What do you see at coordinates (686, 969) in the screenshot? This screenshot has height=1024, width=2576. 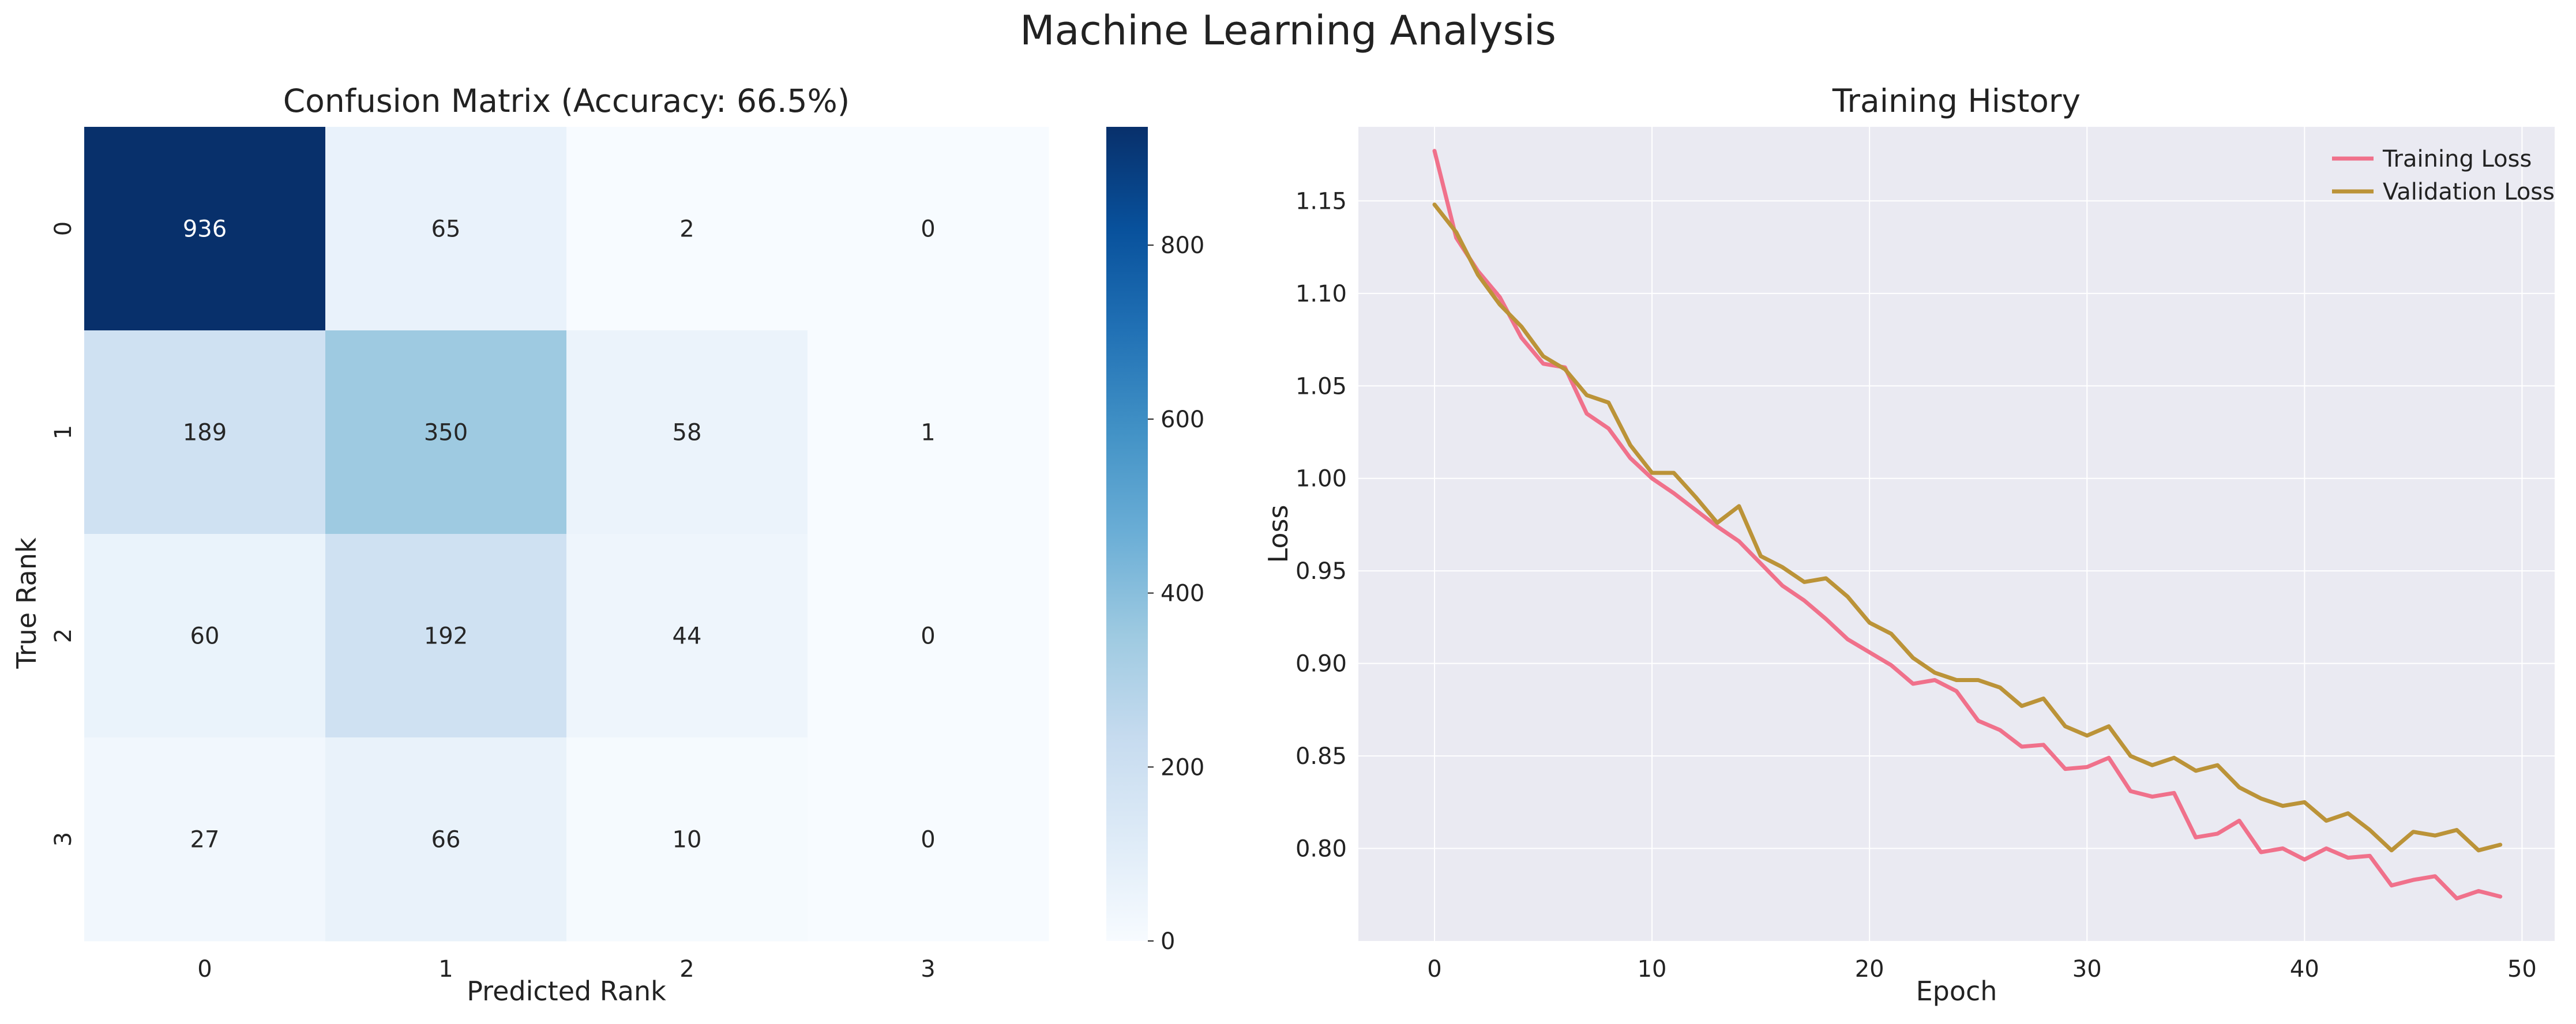 I see `x-tick-label: 2` at bounding box center [686, 969].